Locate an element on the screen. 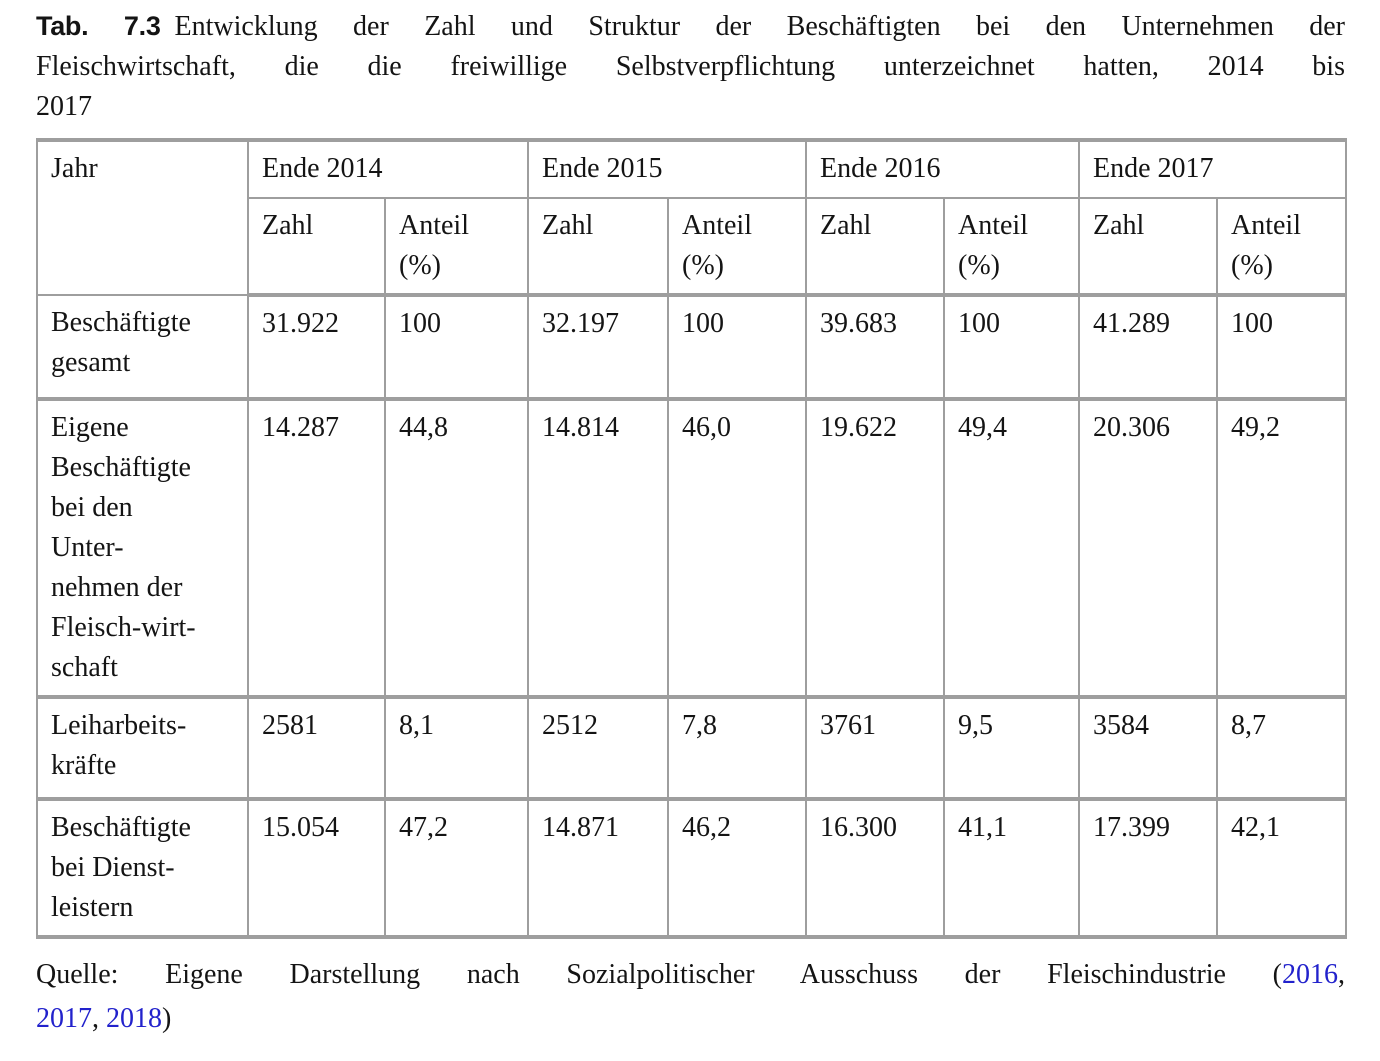  sub-header-anteil-2014: Anteil (%) is located at coordinates (456, 247).